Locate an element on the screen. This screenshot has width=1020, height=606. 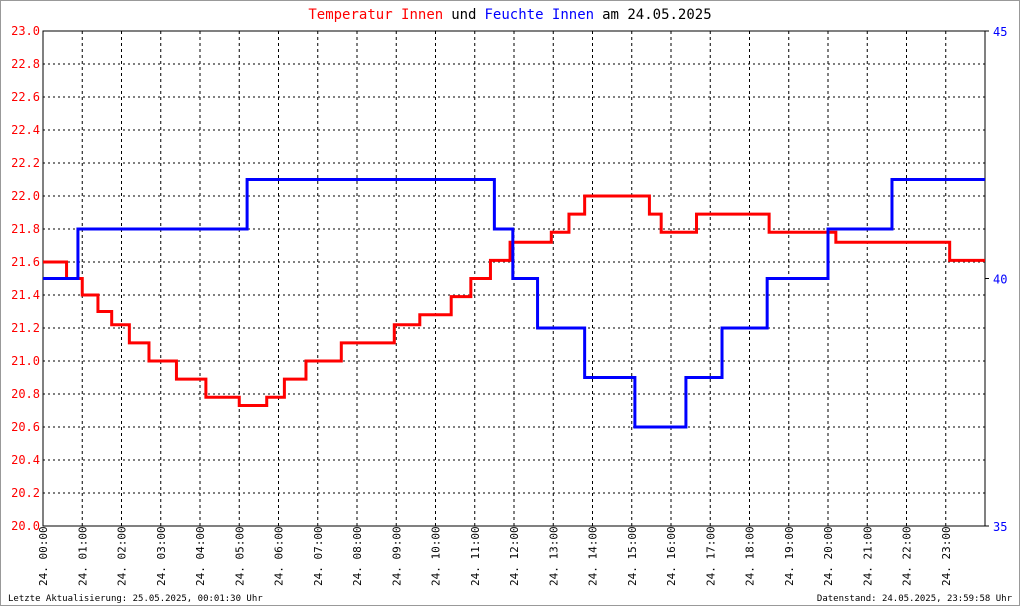
y2-tick-label: 35 is located at coordinates (1000, 527).